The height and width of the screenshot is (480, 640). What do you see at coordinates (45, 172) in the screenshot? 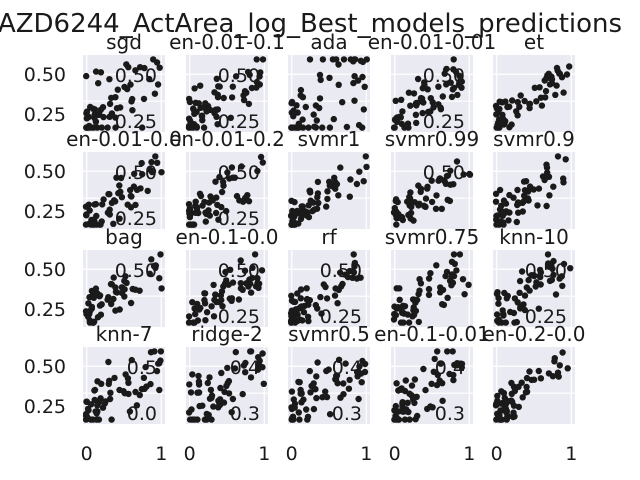
I see `y-tick-label: 0.50` at bounding box center [45, 172].